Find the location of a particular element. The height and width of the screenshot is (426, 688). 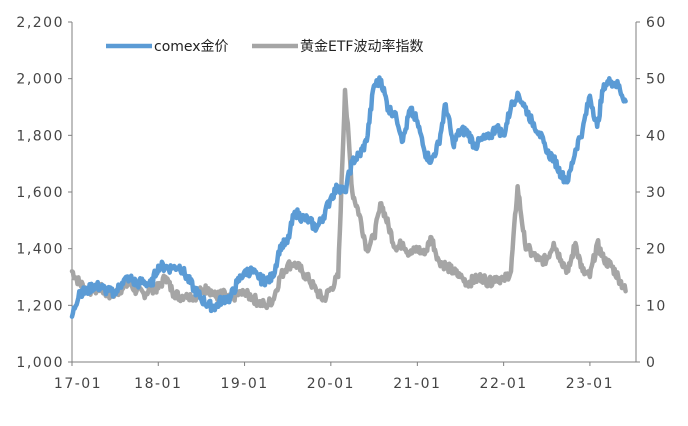

y-right-tick-label: 10 is located at coordinates (656, 306).